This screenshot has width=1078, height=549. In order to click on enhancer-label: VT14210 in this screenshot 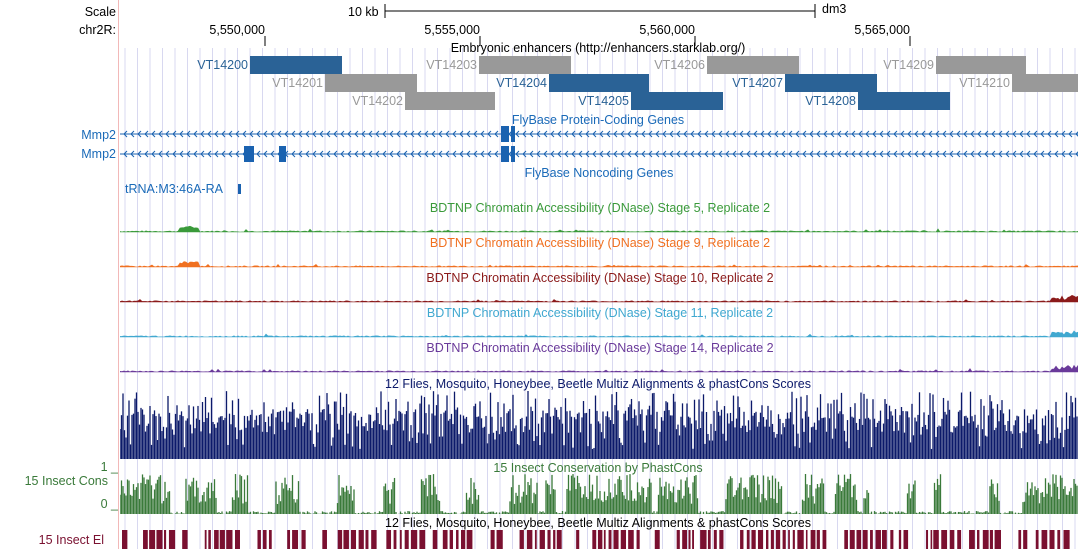, I will do `click(984, 83)`.